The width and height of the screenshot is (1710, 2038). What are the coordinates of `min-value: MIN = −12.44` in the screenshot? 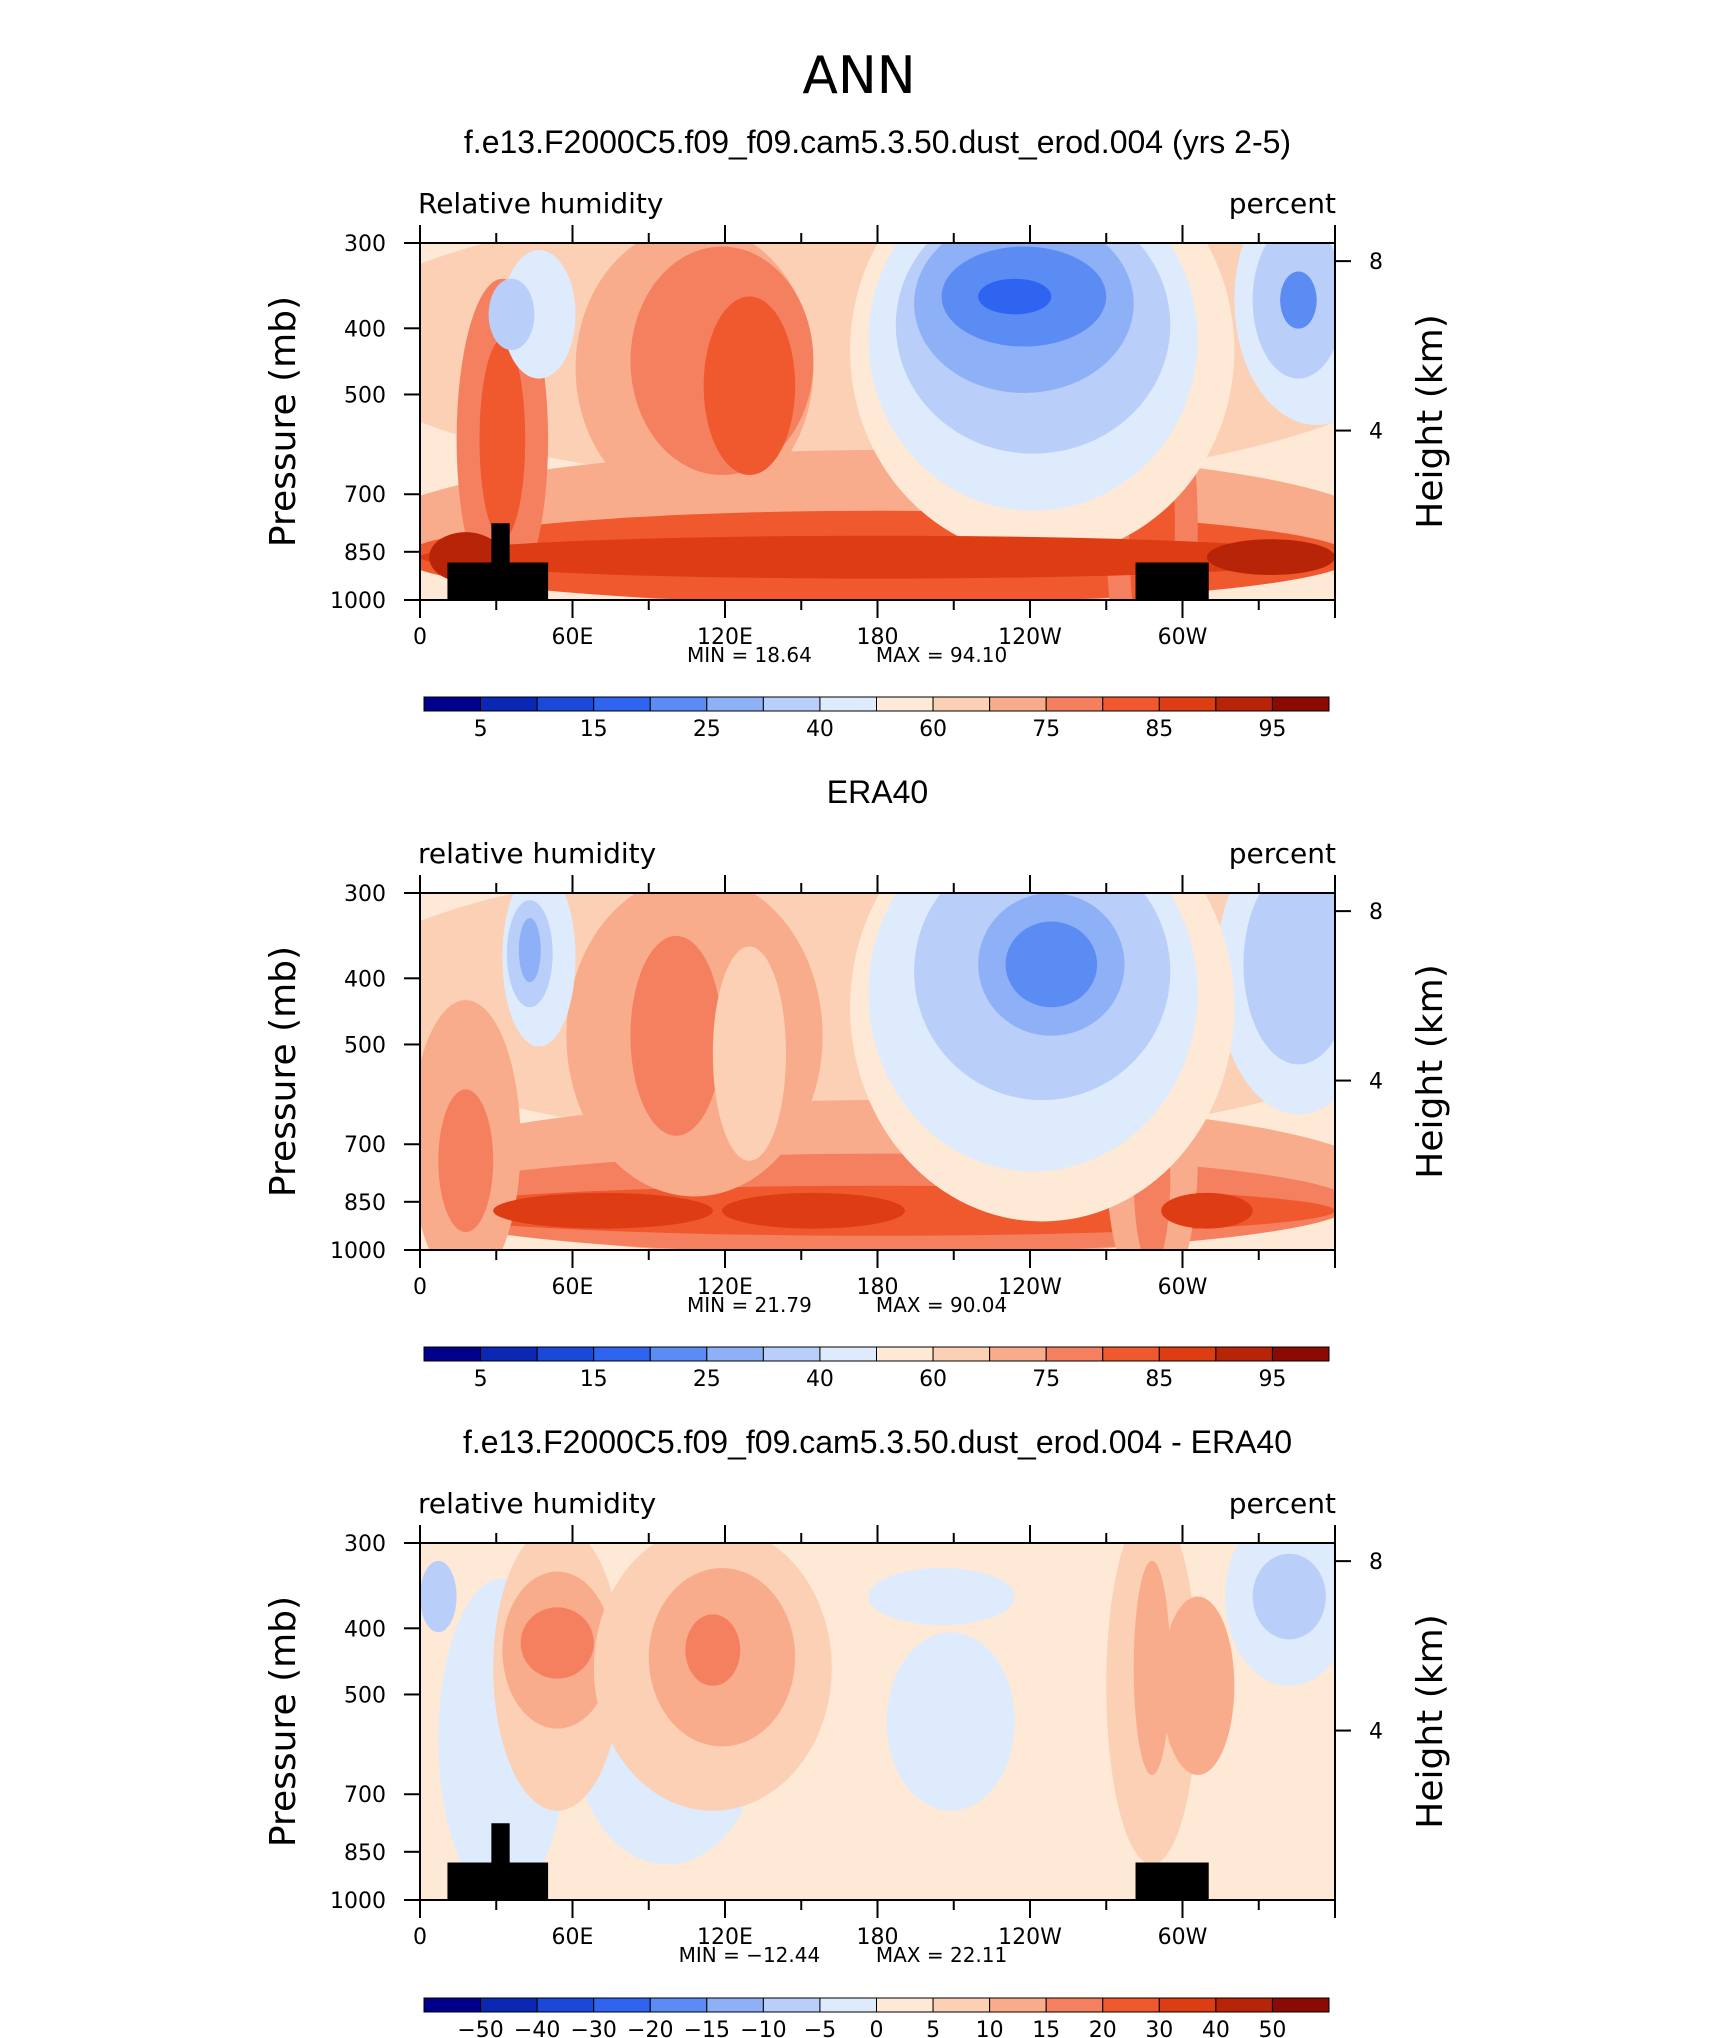 It's located at (750, 1955).